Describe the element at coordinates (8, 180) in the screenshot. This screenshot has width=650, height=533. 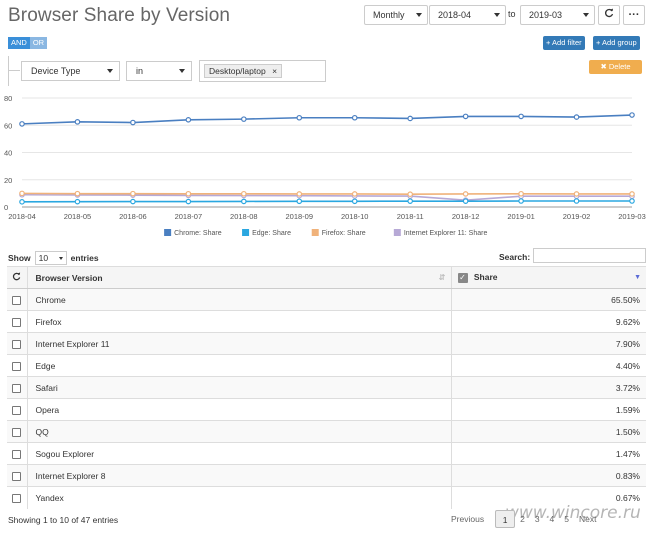
I see `y-tick-label: 20` at that location.